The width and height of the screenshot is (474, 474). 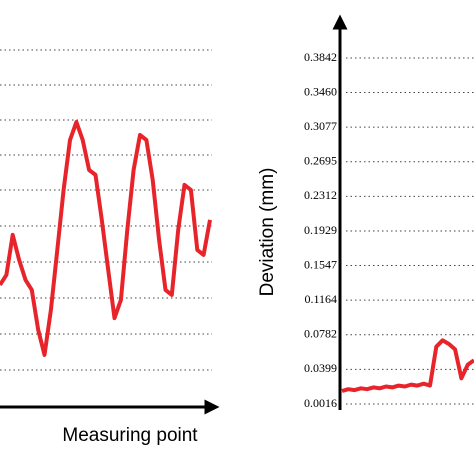 I want to click on y-tick-label: 0.0399, so click(x=320, y=368).